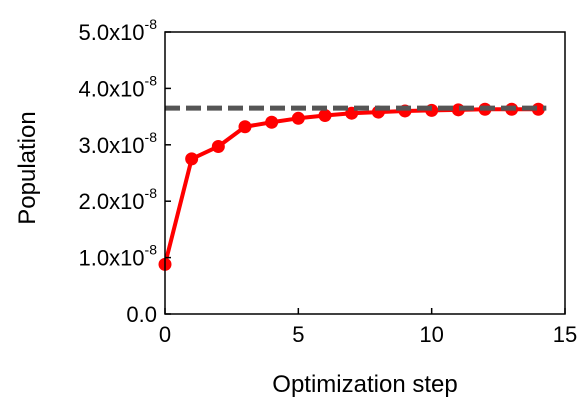 Image resolution: width=579 pixels, height=398 pixels. What do you see at coordinates (364, 384) in the screenshot?
I see `x-axis-label: Optimization step` at bounding box center [364, 384].